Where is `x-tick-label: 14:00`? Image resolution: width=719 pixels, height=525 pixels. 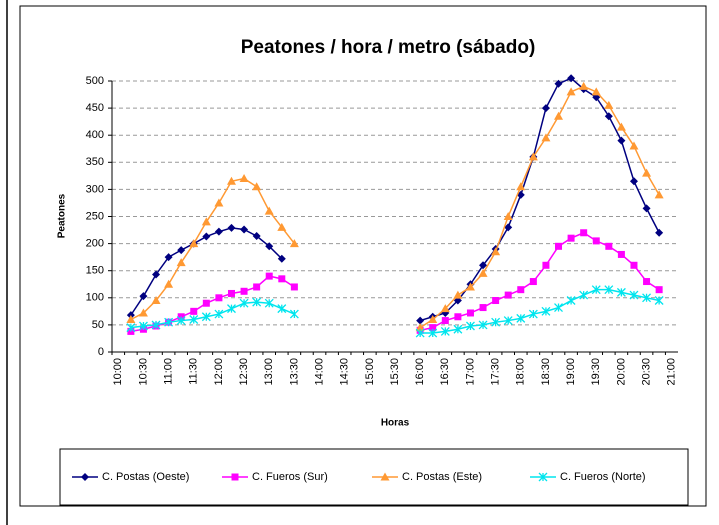 x-tick-label: 14:00 is located at coordinates (319, 372).